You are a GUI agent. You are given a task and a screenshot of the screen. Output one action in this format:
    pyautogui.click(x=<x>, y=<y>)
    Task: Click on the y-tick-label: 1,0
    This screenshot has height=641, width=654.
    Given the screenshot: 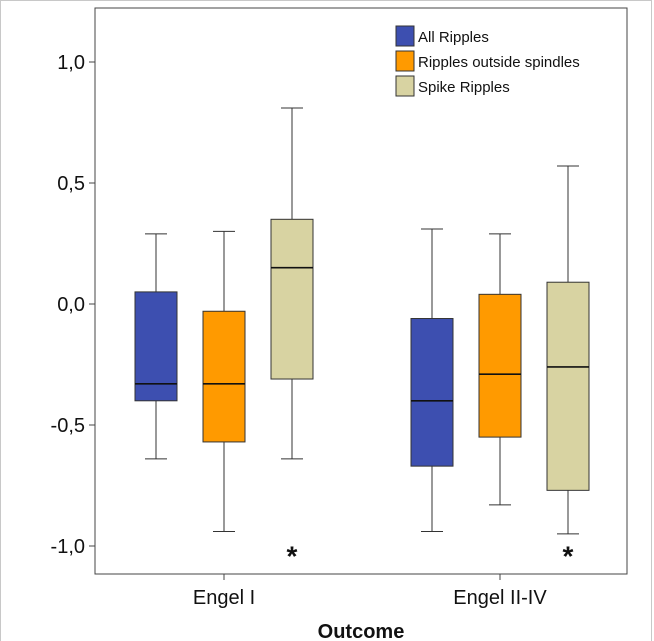 What is the action you would take?
    pyautogui.click(x=71, y=63)
    